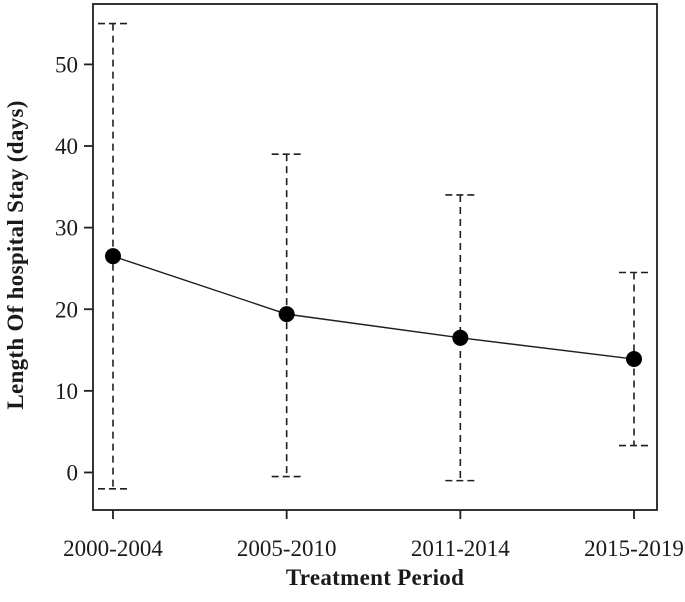 Image resolution: width=685 pixels, height=602 pixels. What do you see at coordinates (66, 146) in the screenshot?
I see `y-tick-label: 40` at bounding box center [66, 146].